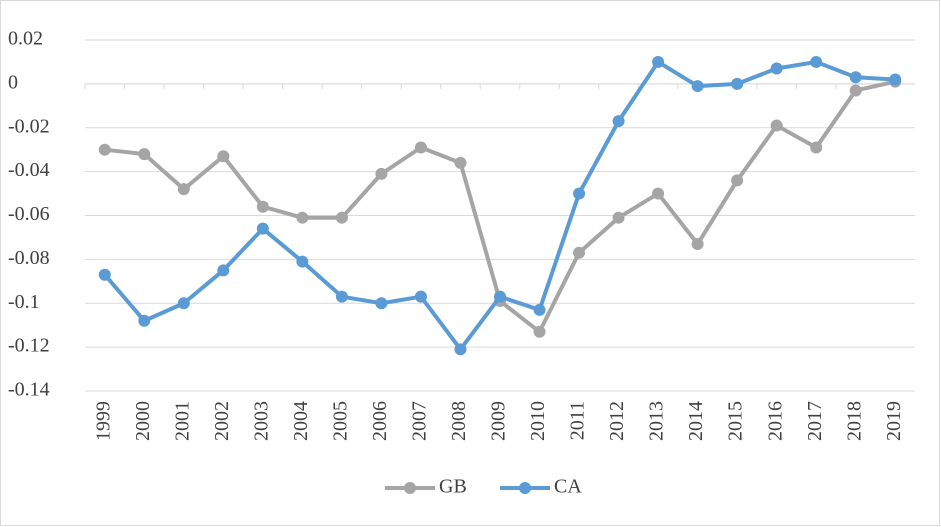 Image resolution: width=941 pixels, height=527 pixels. I want to click on x-tick-label: 2010, so click(538, 421).